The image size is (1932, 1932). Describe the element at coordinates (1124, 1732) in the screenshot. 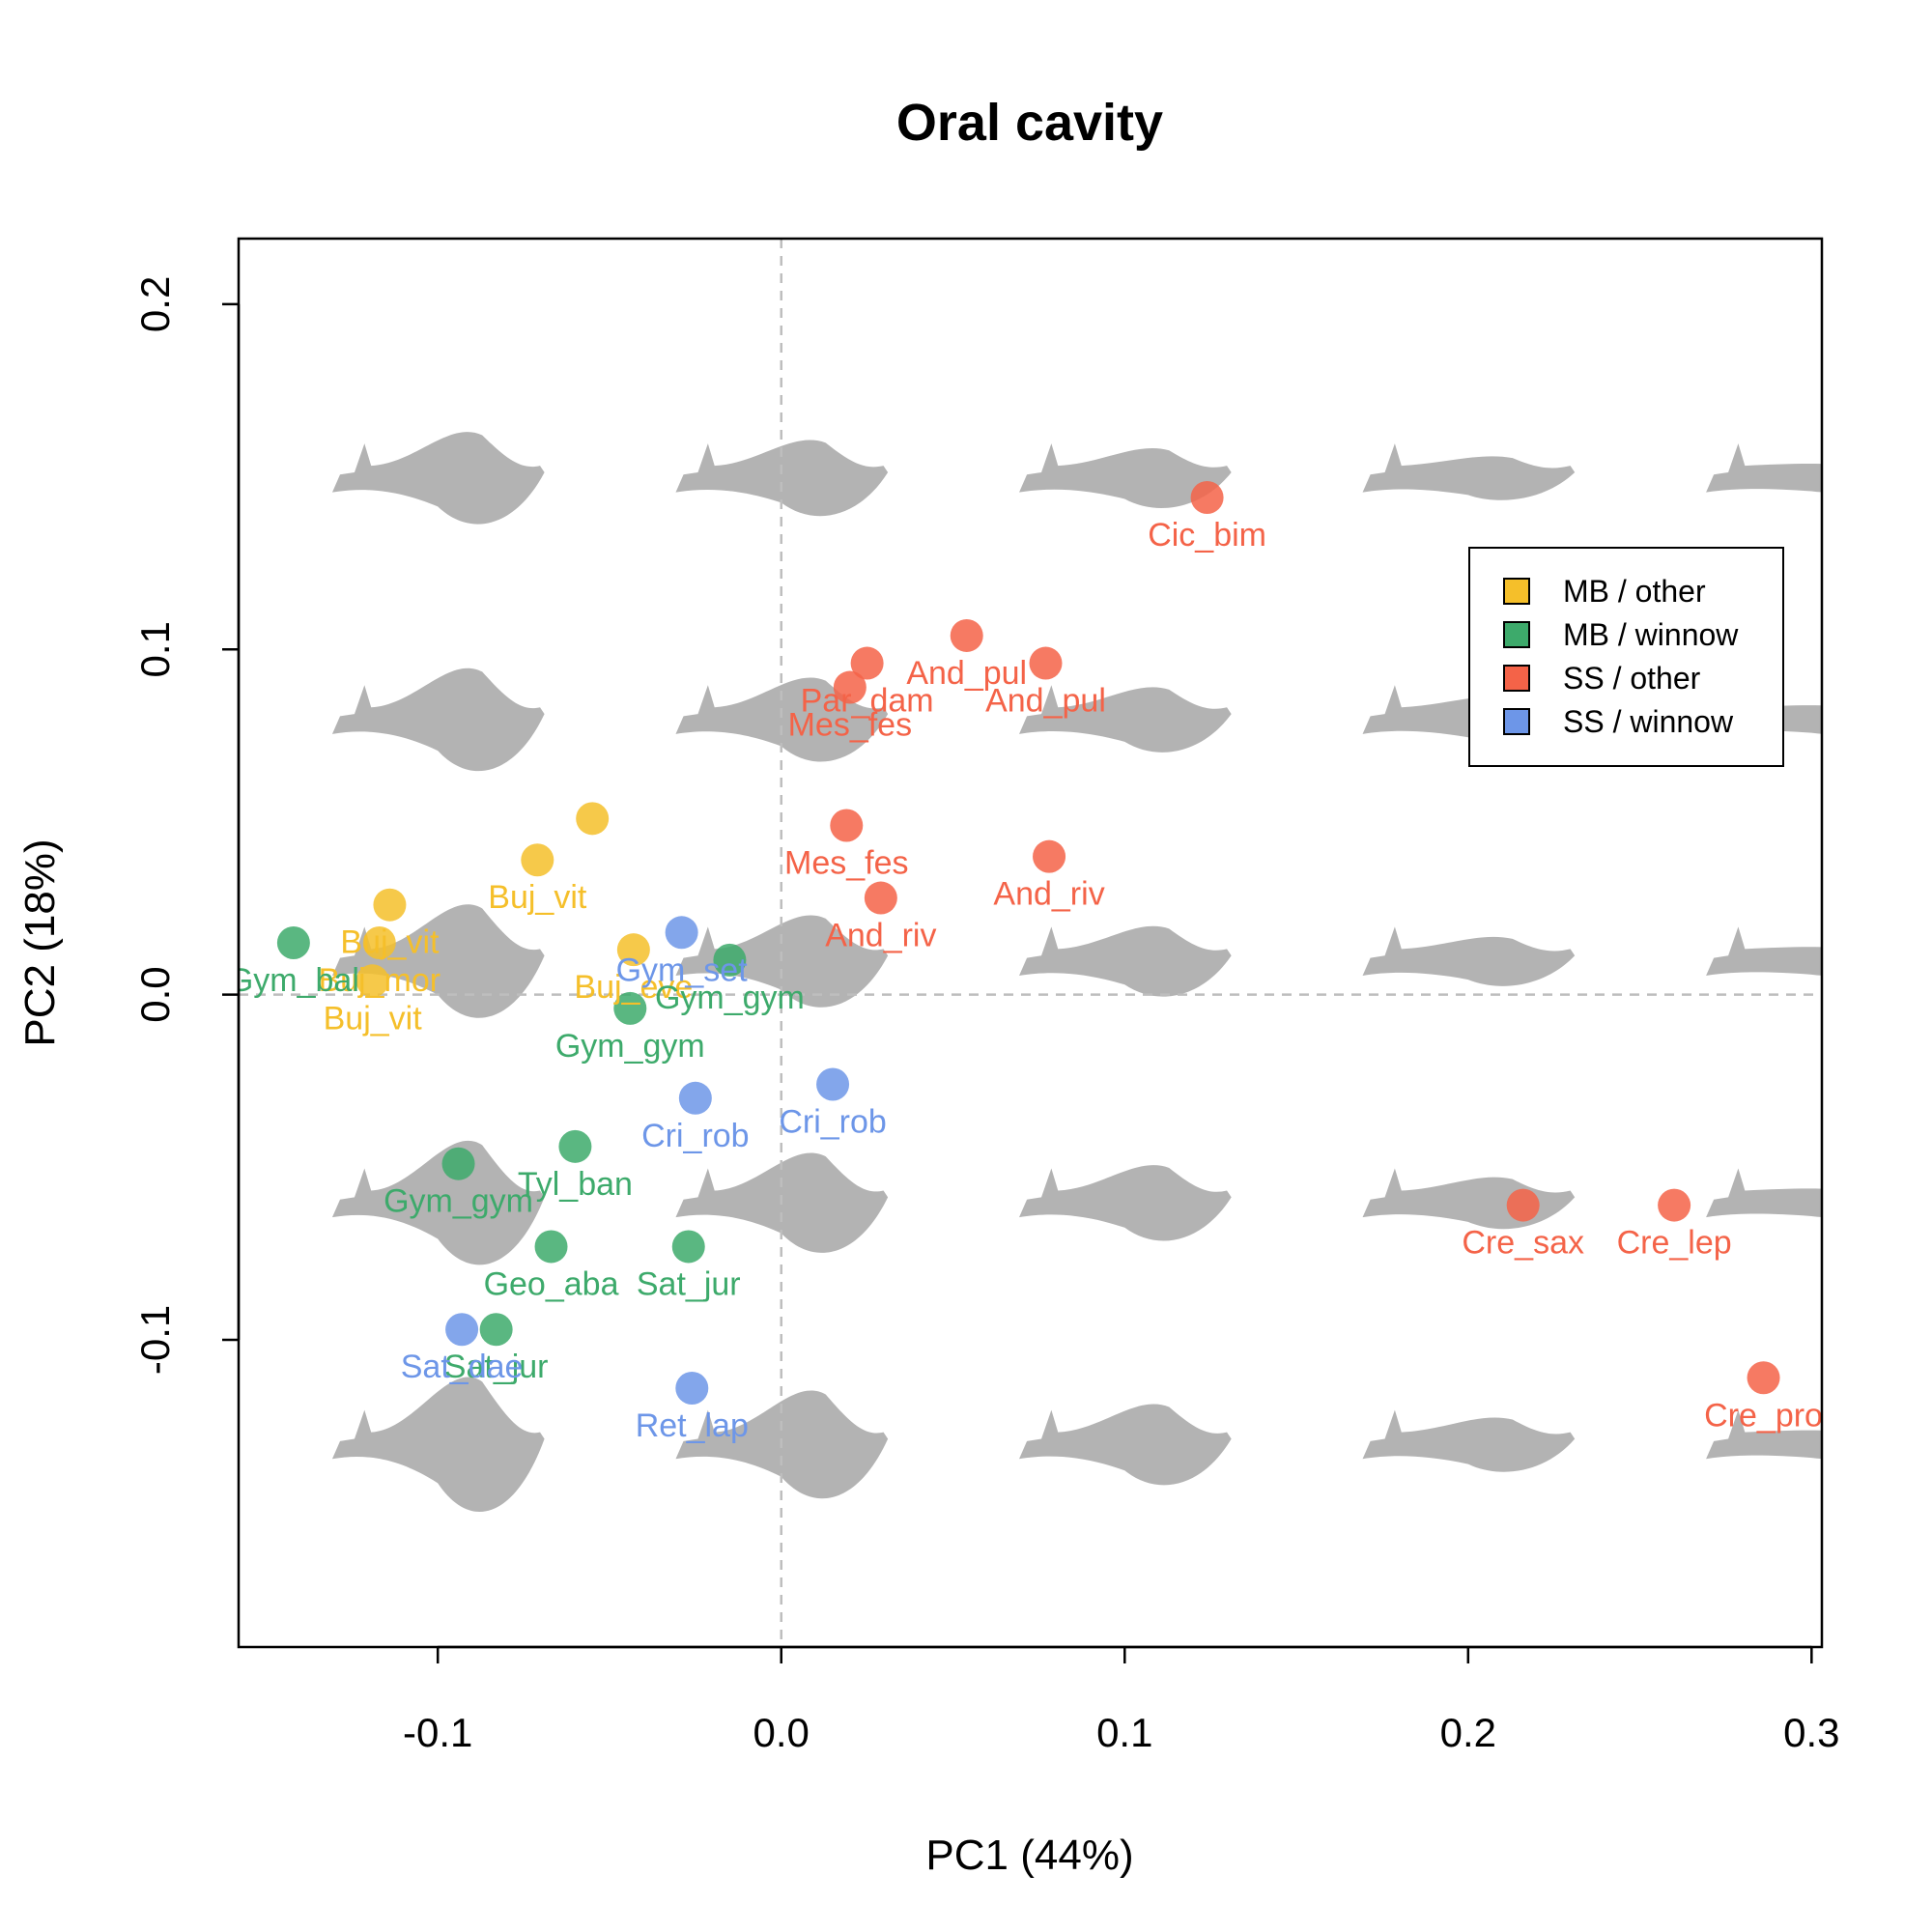

I see `x-tick-label: 0.1` at that location.